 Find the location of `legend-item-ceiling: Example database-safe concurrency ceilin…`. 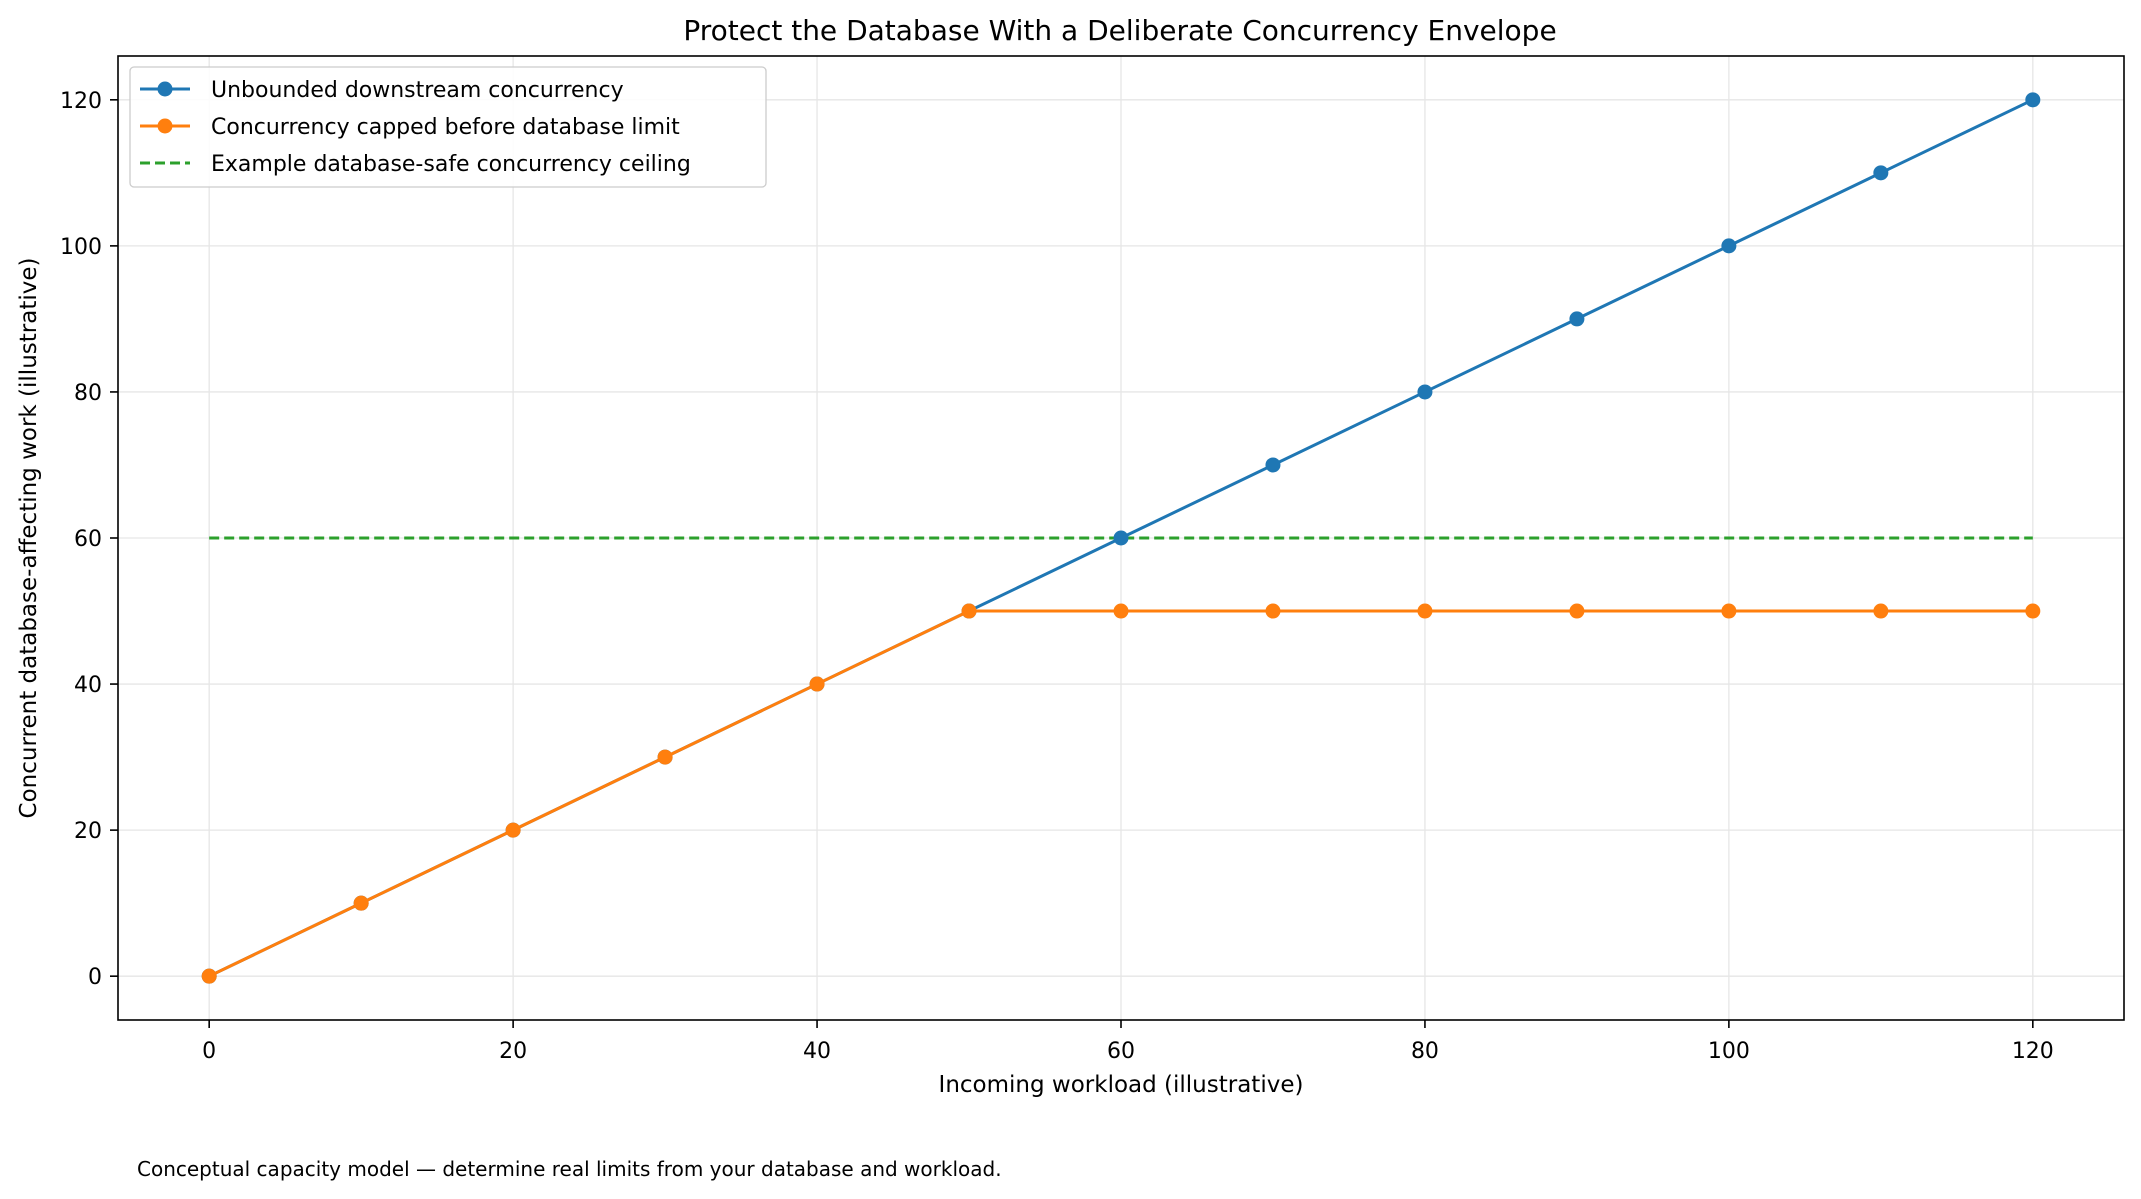

legend-item-ceiling: Example database-safe concurrency ceilin… is located at coordinates (415, 164).